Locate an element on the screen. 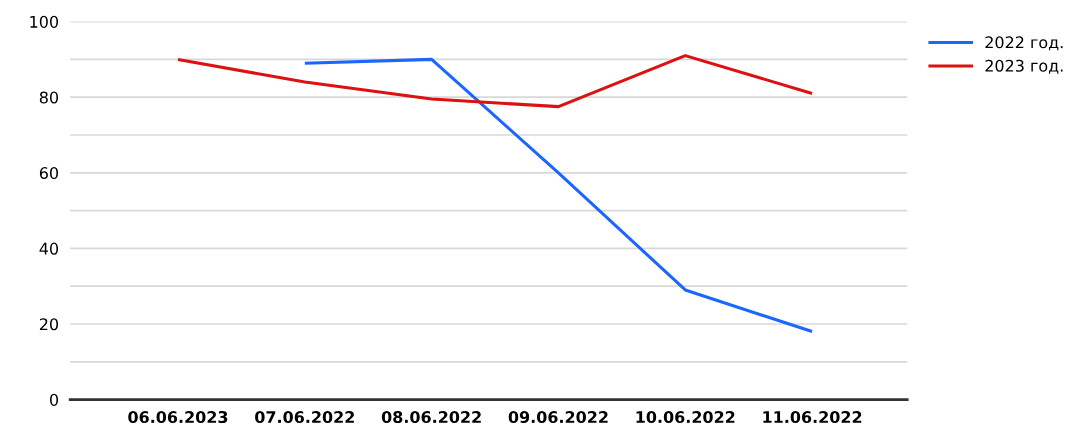  x-tick-label: 11.06.2022 is located at coordinates (812, 417).